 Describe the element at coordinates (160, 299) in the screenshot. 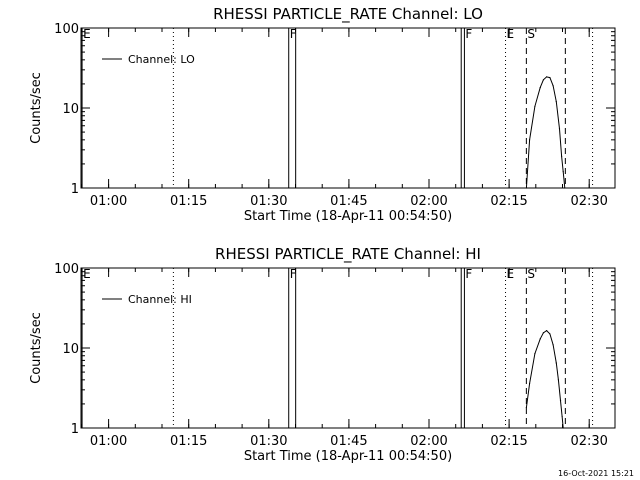

I see `legend-entry: Channel: HI` at that location.